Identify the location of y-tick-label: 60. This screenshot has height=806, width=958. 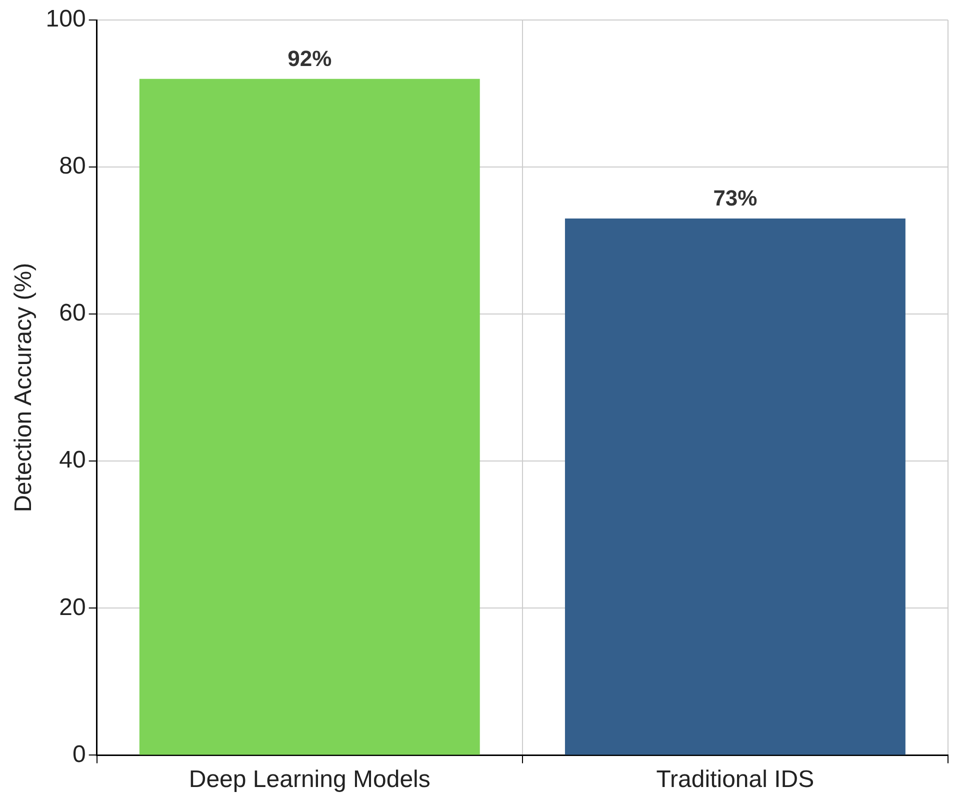
(72, 313).